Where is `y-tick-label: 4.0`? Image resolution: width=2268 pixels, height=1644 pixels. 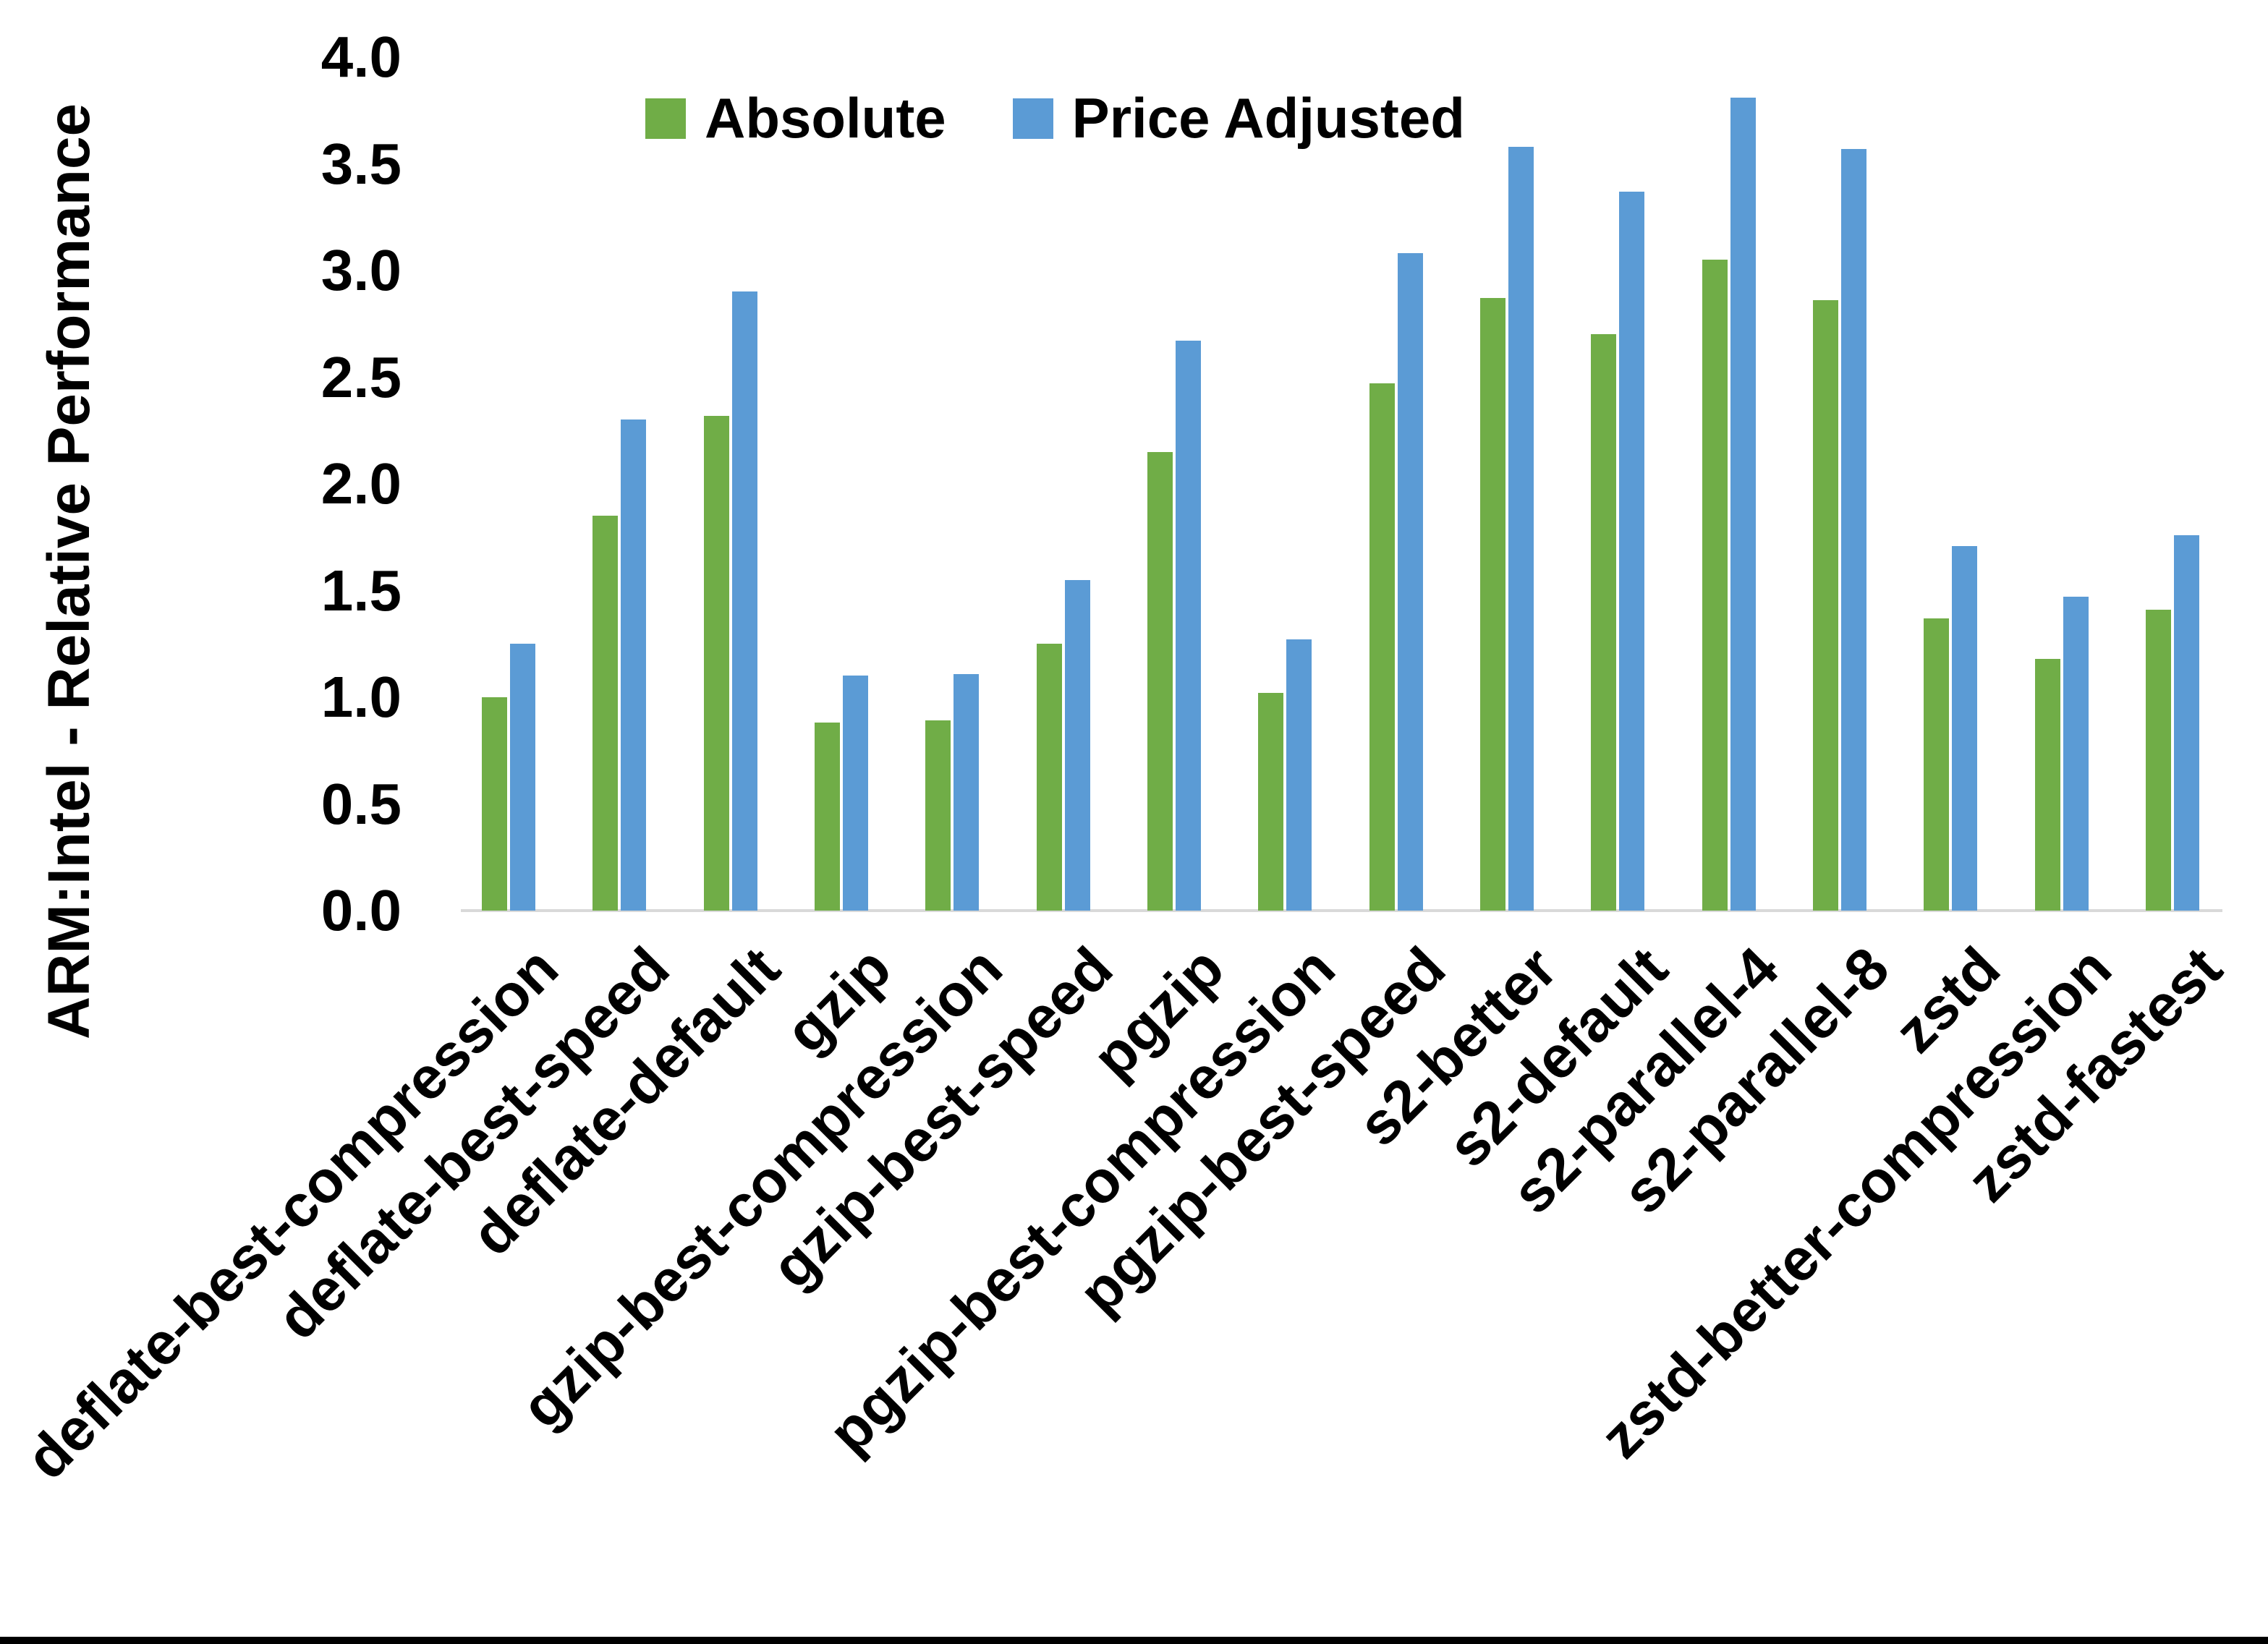 y-tick-label: 4.0 is located at coordinates (361, 57).